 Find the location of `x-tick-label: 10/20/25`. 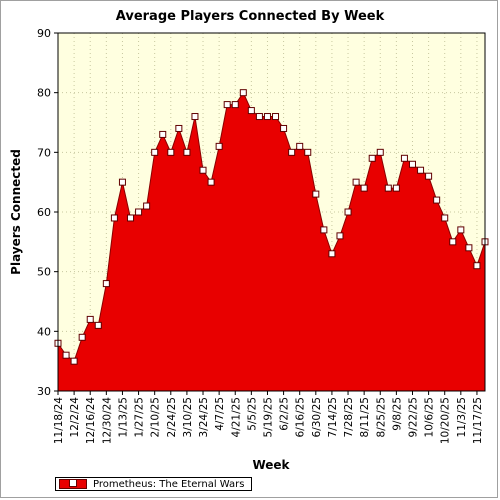

x-tick-label: 10/20/25 is located at coordinates (446, 420).